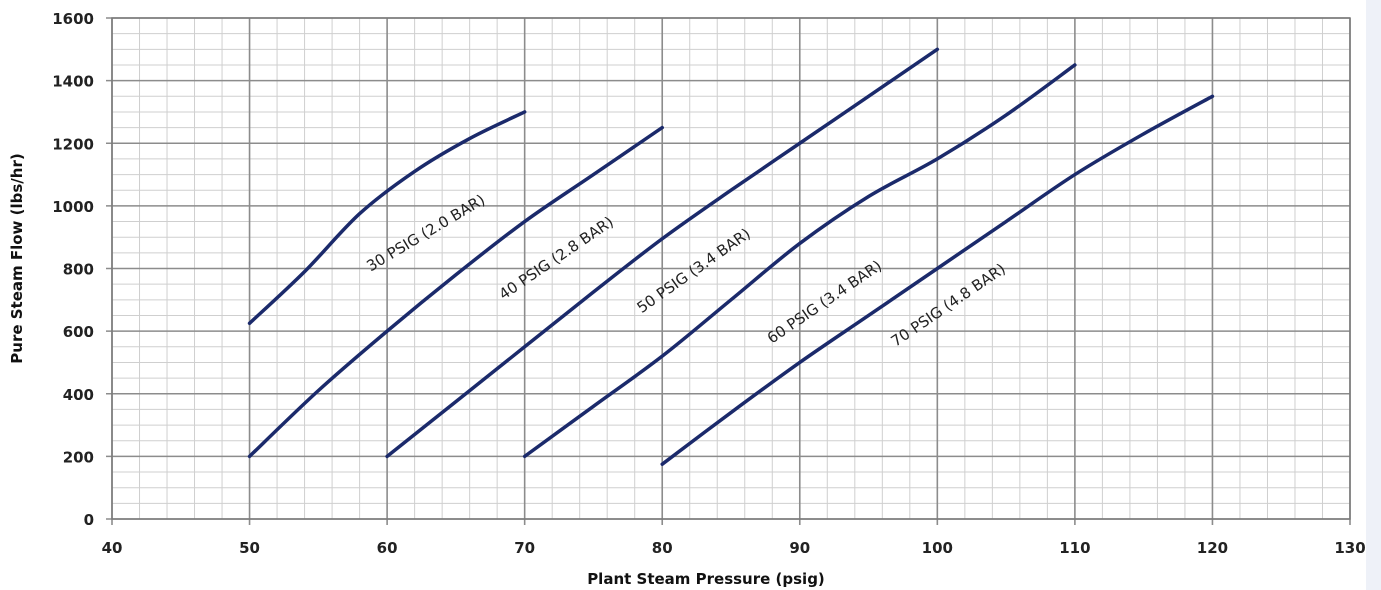 Image resolution: width=1381 pixels, height=590 pixels. What do you see at coordinates (89, 520) in the screenshot?
I see `y-tick-label: 0` at bounding box center [89, 520].